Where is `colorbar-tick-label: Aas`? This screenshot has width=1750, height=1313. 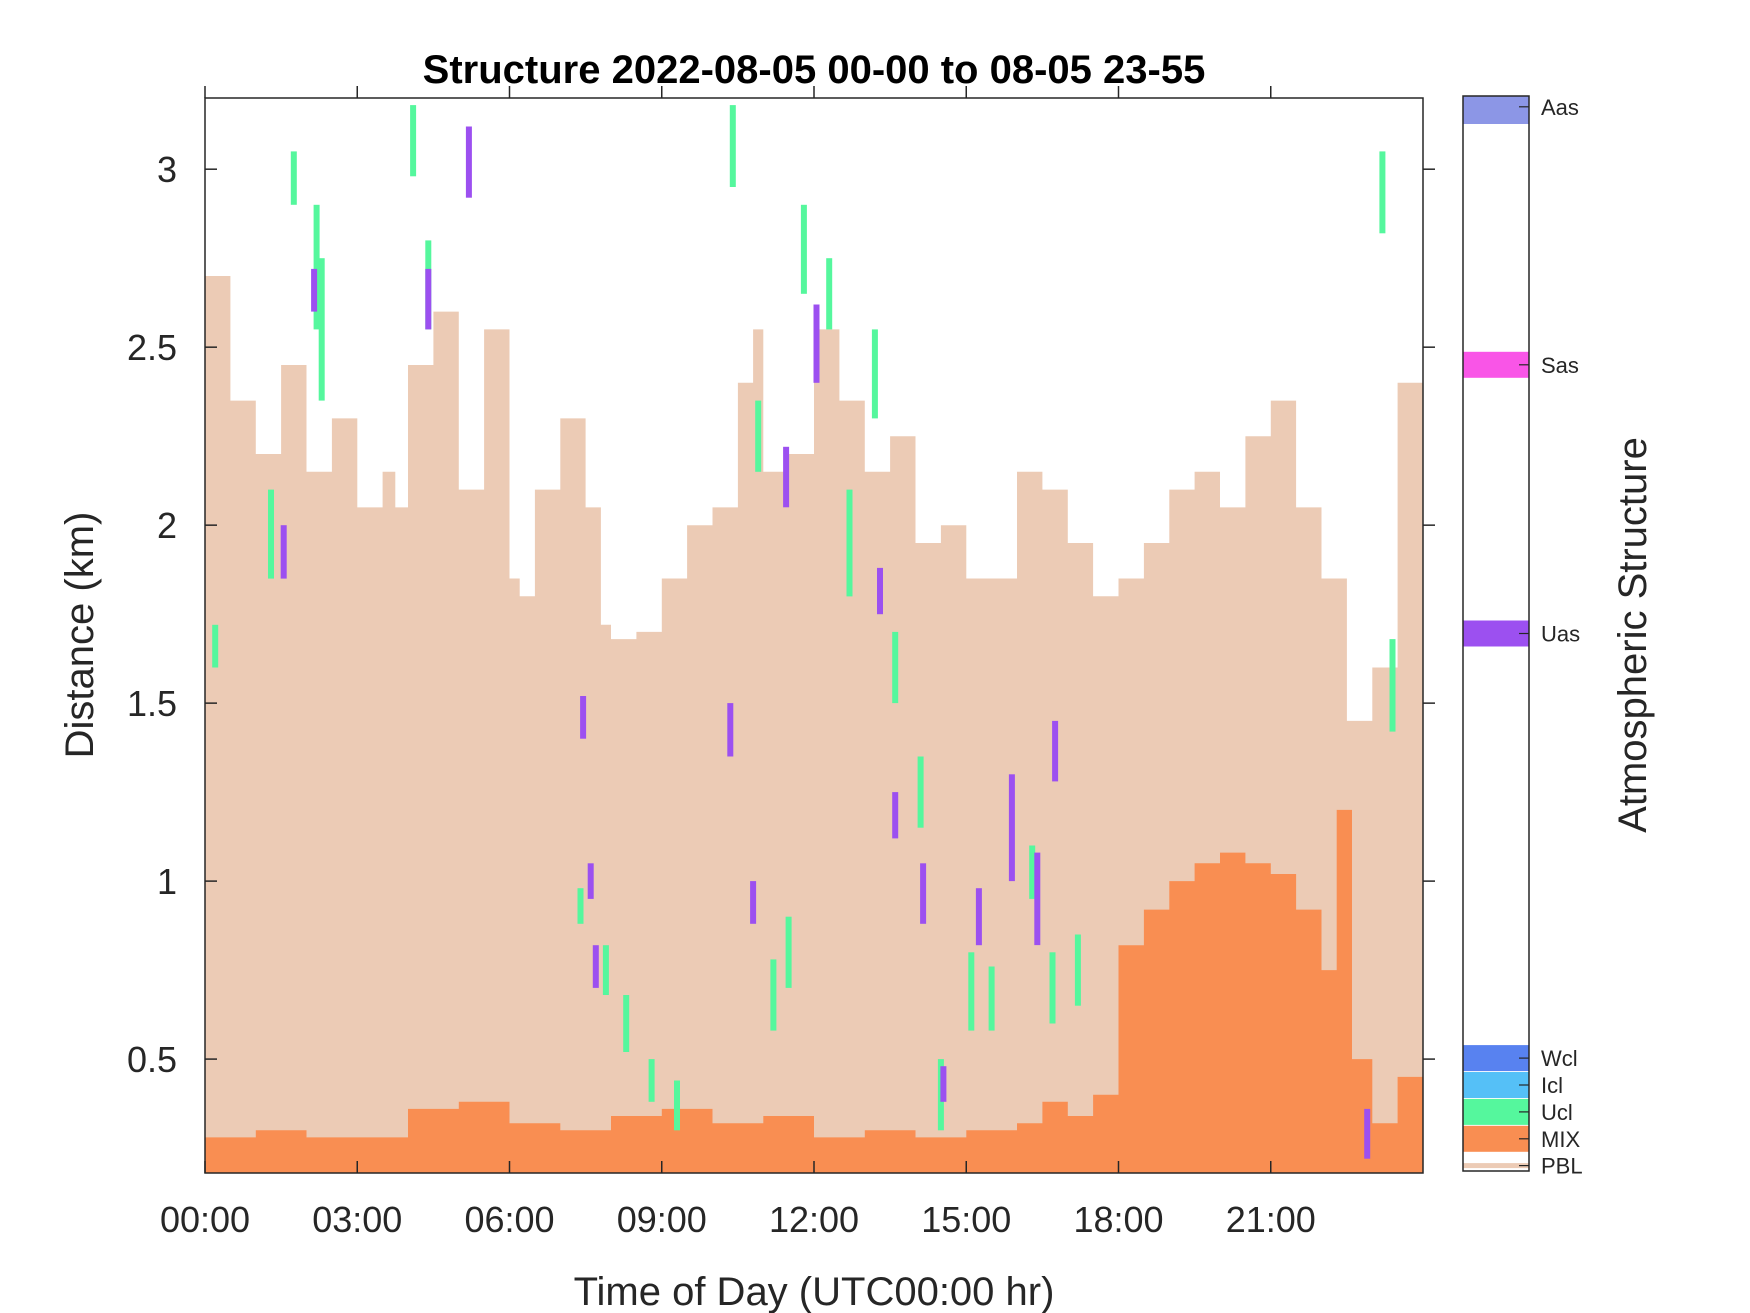 colorbar-tick-label: Aas is located at coordinates (1560, 107).